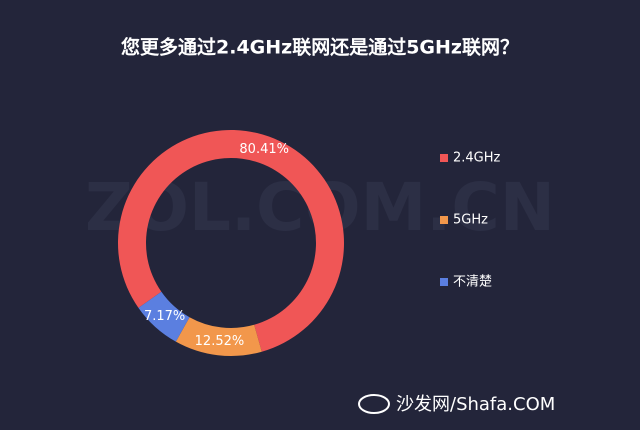 The width and height of the screenshot is (640, 430). What do you see at coordinates (320, 47) in the screenshot?
I see `chart-title: 您更多通过2.4GHz联网还是通过5GHz联网？` at bounding box center [320, 47].